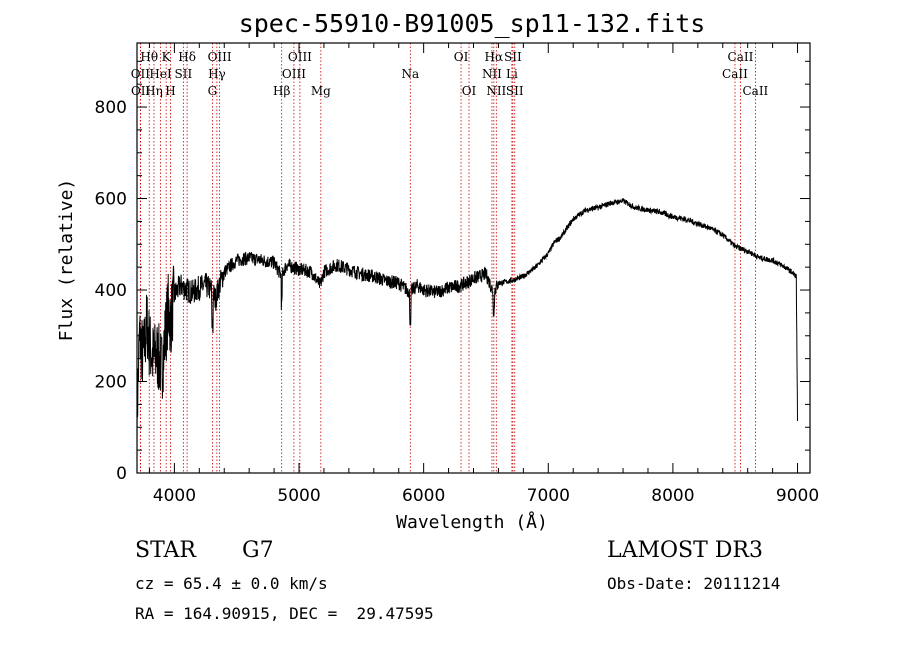 The image size is (900, 649). Describe the element at coordinates (423, 496) in the screenshot. I see `x-tick-label: 6000` at that location.